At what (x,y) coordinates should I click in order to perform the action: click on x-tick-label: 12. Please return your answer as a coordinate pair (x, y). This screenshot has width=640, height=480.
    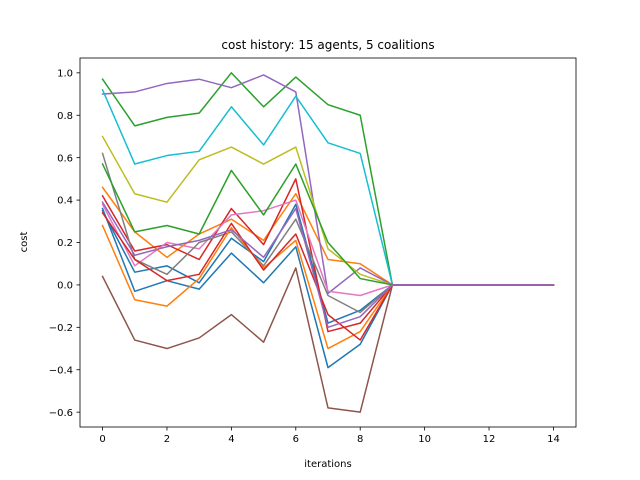
    Looking at the image, I should click on (489, 439).